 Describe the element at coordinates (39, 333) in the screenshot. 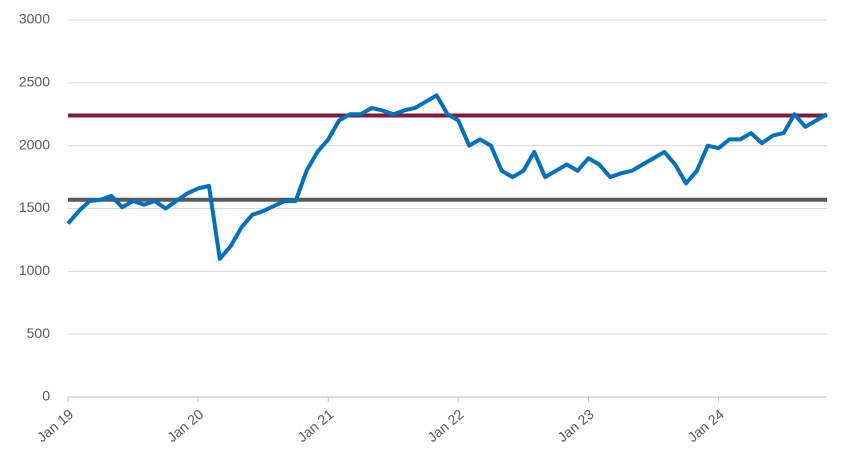

I see `y-tick-label: 500` at that location.